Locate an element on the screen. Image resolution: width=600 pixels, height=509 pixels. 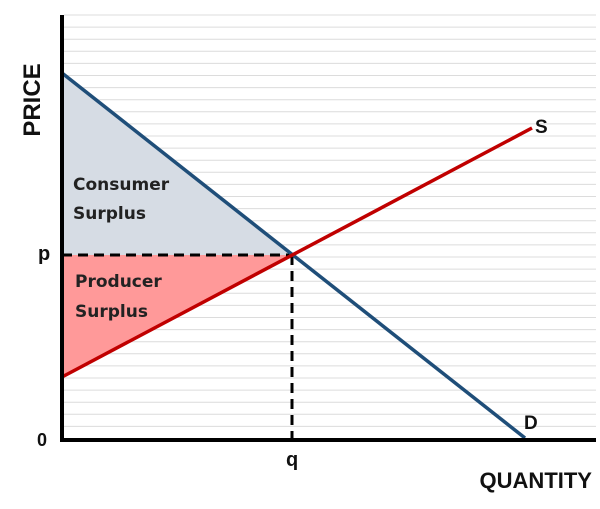
y-axis-label: PRICE is located at coordinates (32, 99).